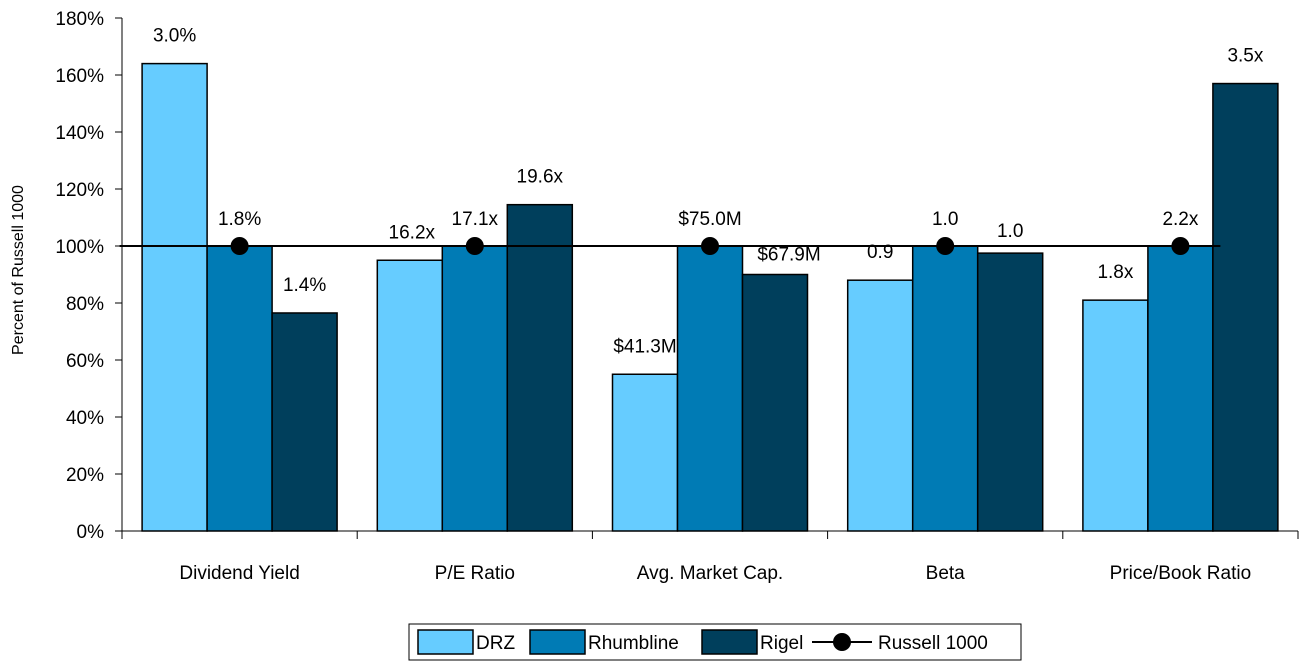 The image size is (1308, 664). I want to click on y-tick-label: 60%, so click(85, 361).